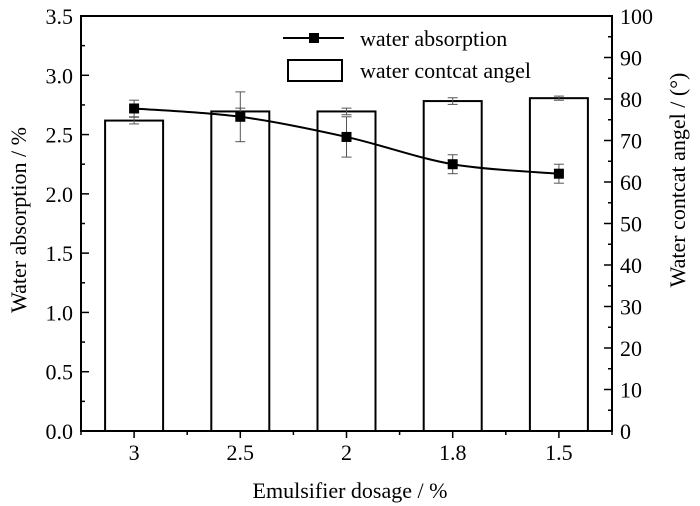 Image resolution: width=700 pixels, height=506 pixels. Describe the element at coordinates (346, 452) in the screenshot. I see `x-tick-label-2: 2` at that location.